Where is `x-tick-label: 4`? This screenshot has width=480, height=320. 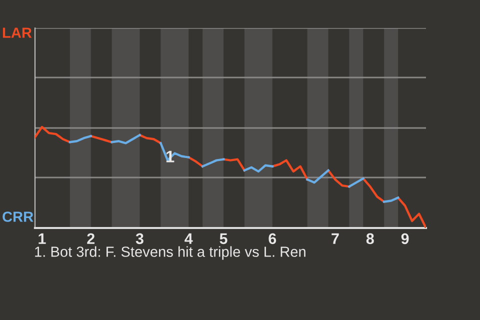
x-tick-label: 4 is located at coordinates (188, 238).